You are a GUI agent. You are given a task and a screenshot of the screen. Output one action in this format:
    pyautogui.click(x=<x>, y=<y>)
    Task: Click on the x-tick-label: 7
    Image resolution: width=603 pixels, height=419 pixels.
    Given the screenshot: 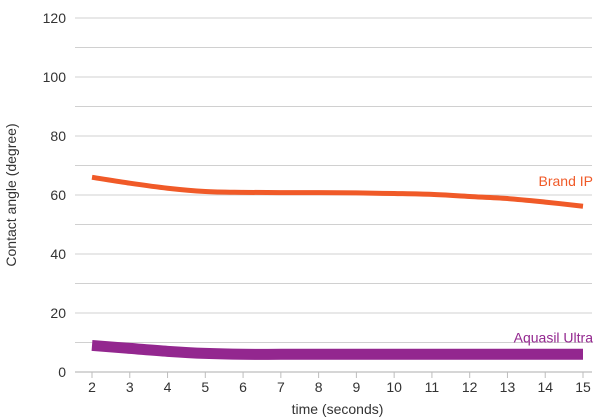 What is the action you would take?
    pyautogui.click(x=281, y=387)
    